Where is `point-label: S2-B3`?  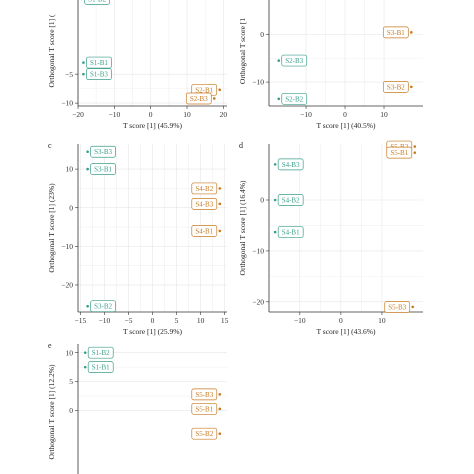
point-label: S2-B3 is located at coordinates (294, 61).